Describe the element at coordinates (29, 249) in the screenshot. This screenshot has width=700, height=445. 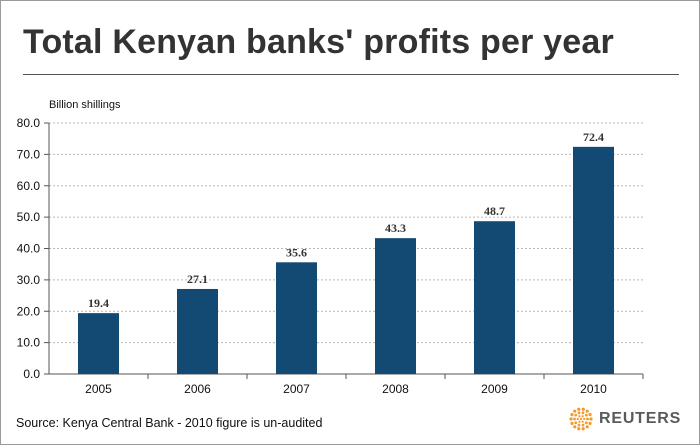
I see `y-tick-label: 40.0` at that location.